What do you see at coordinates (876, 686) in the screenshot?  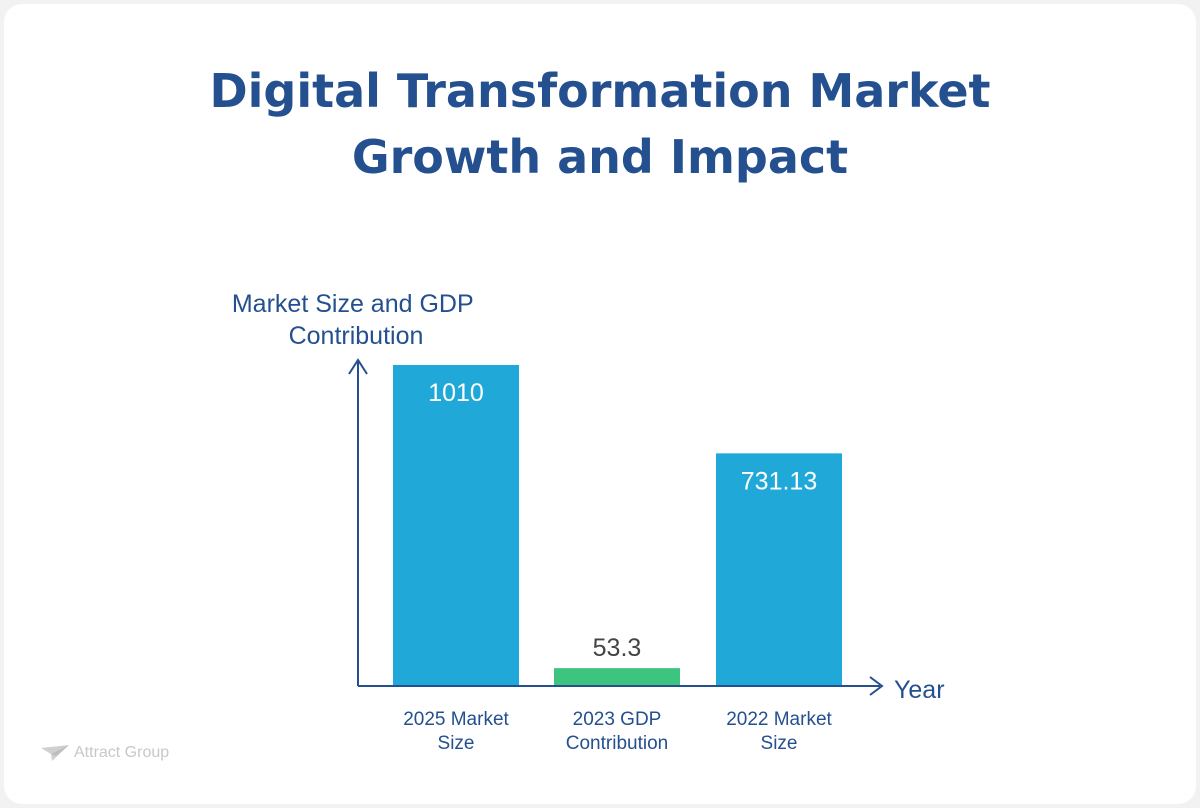 I see `x-axis-arrow-icon` at bounding box center [876, 686].